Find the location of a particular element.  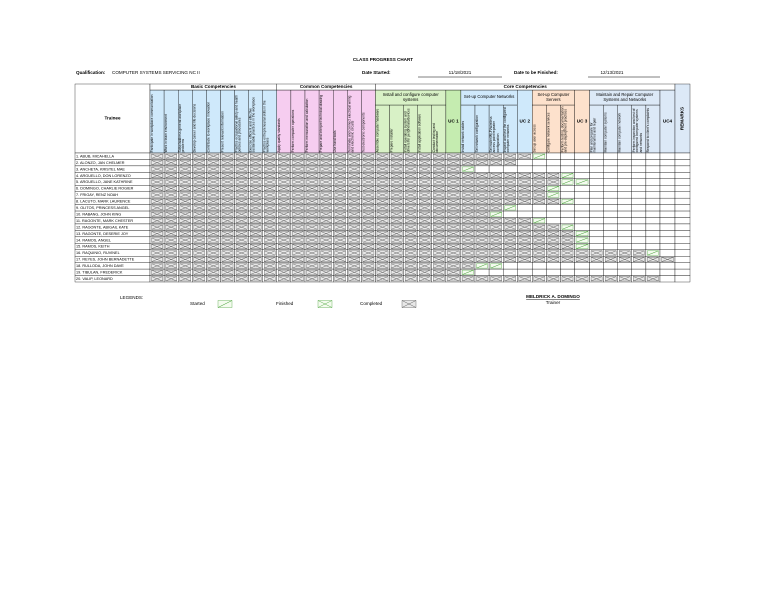

competency-header-box: Assemble computer hardware is located at coordinates (377, 131).